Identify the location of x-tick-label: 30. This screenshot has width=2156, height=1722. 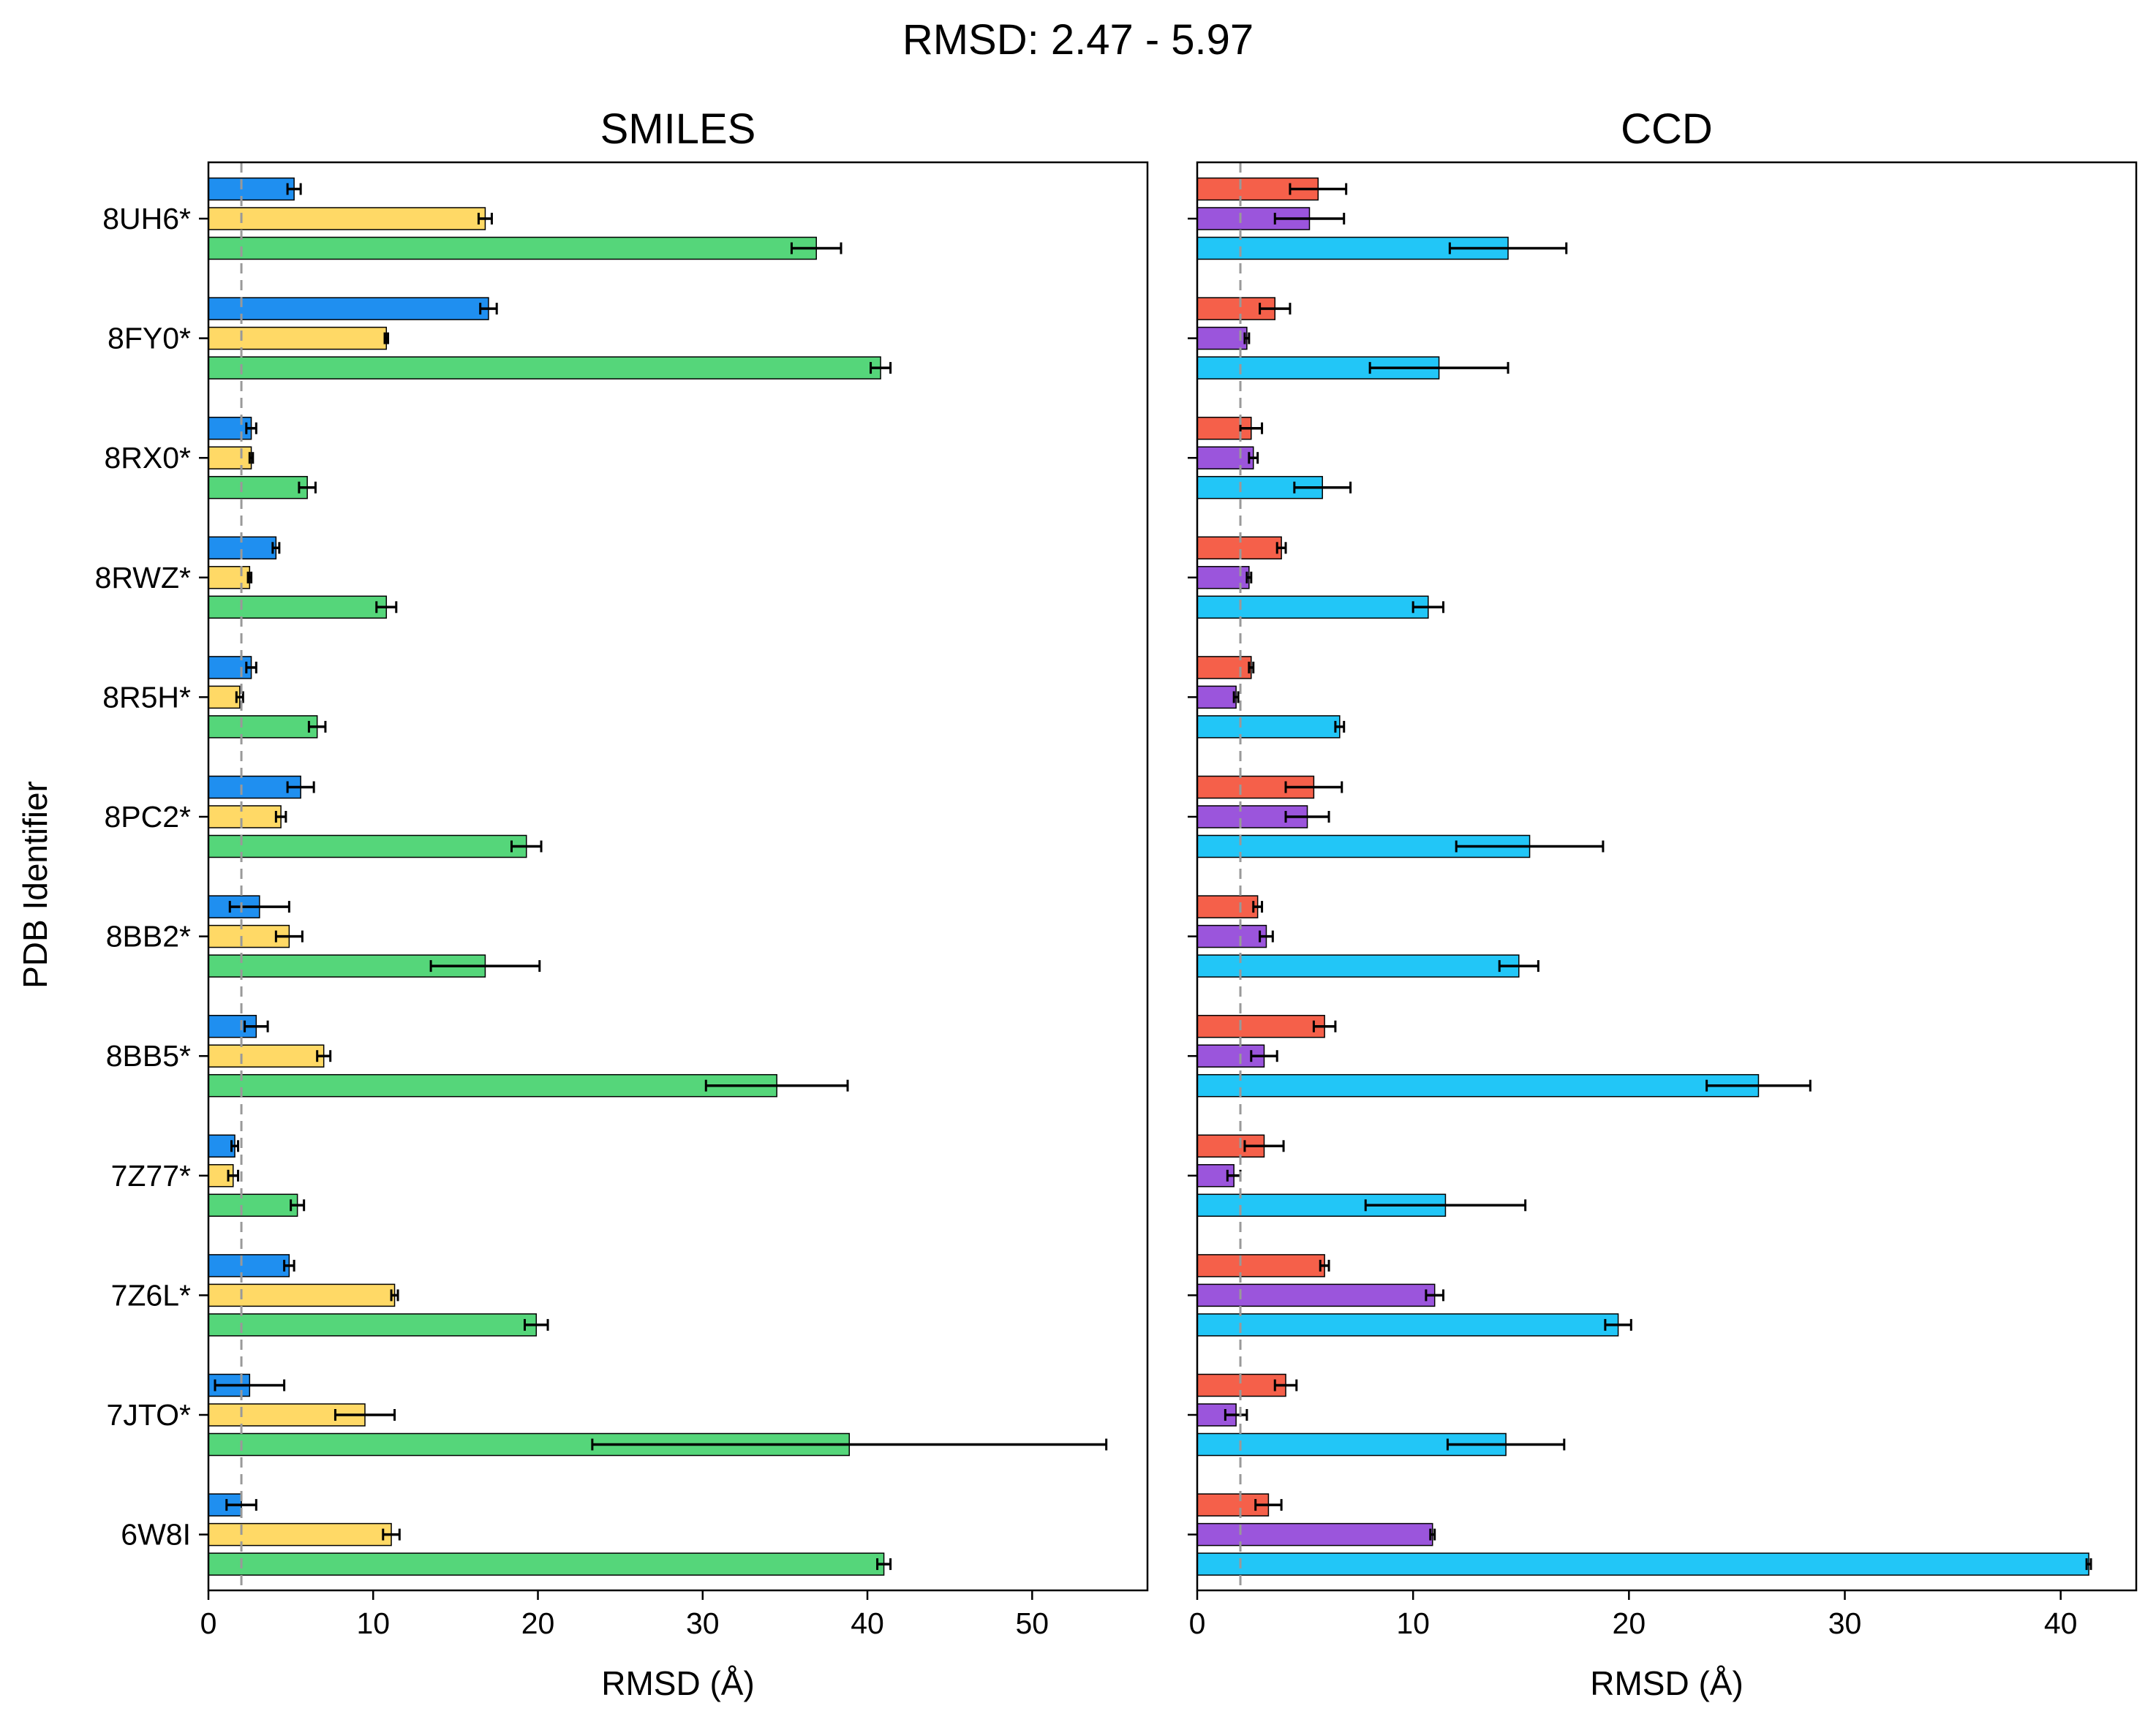
(1845, 1623).